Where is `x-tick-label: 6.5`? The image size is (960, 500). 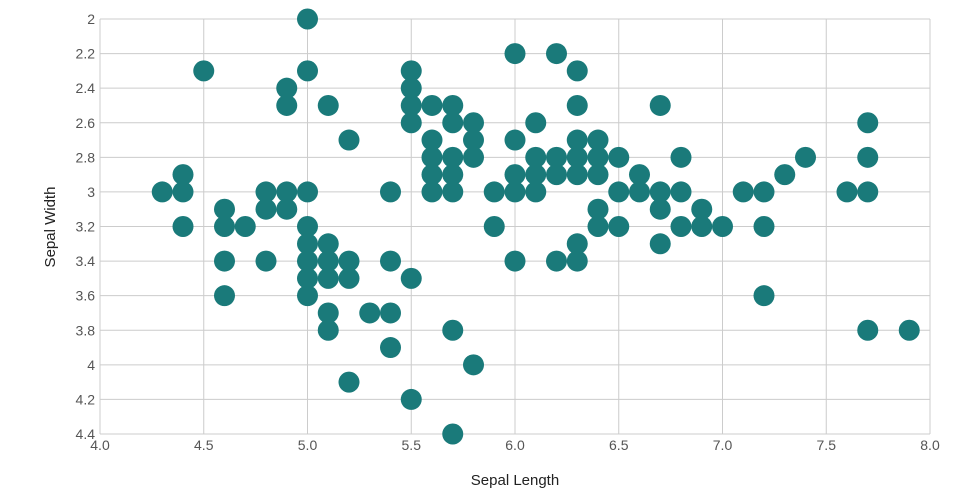
x-tick-label: 6.5 is located at coordinates (619, 445).